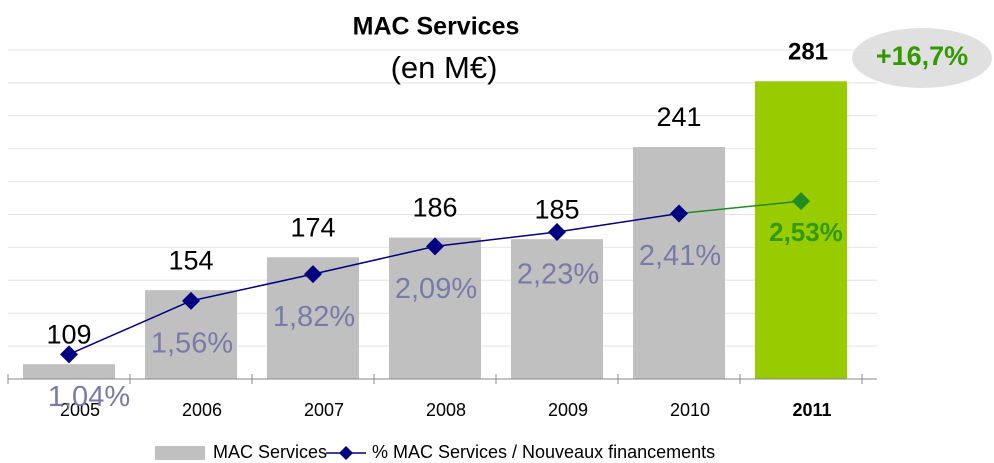  What do you see at coordinates (680, 256) in the screenshot?
I see `line-value-label: 2,41%` at bounding box center [680, 256].